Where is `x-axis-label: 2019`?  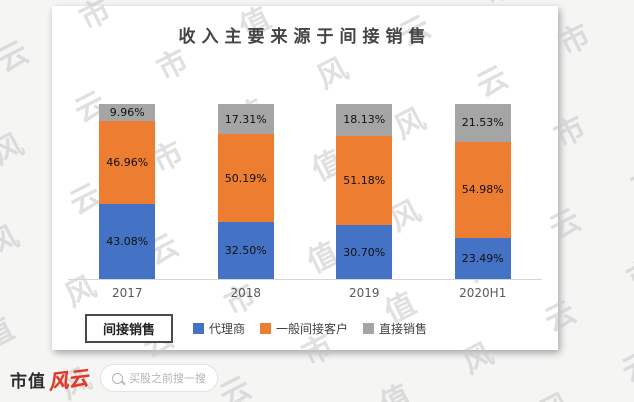 x-axis-label: 2019 is located at coordinates (364, 293).